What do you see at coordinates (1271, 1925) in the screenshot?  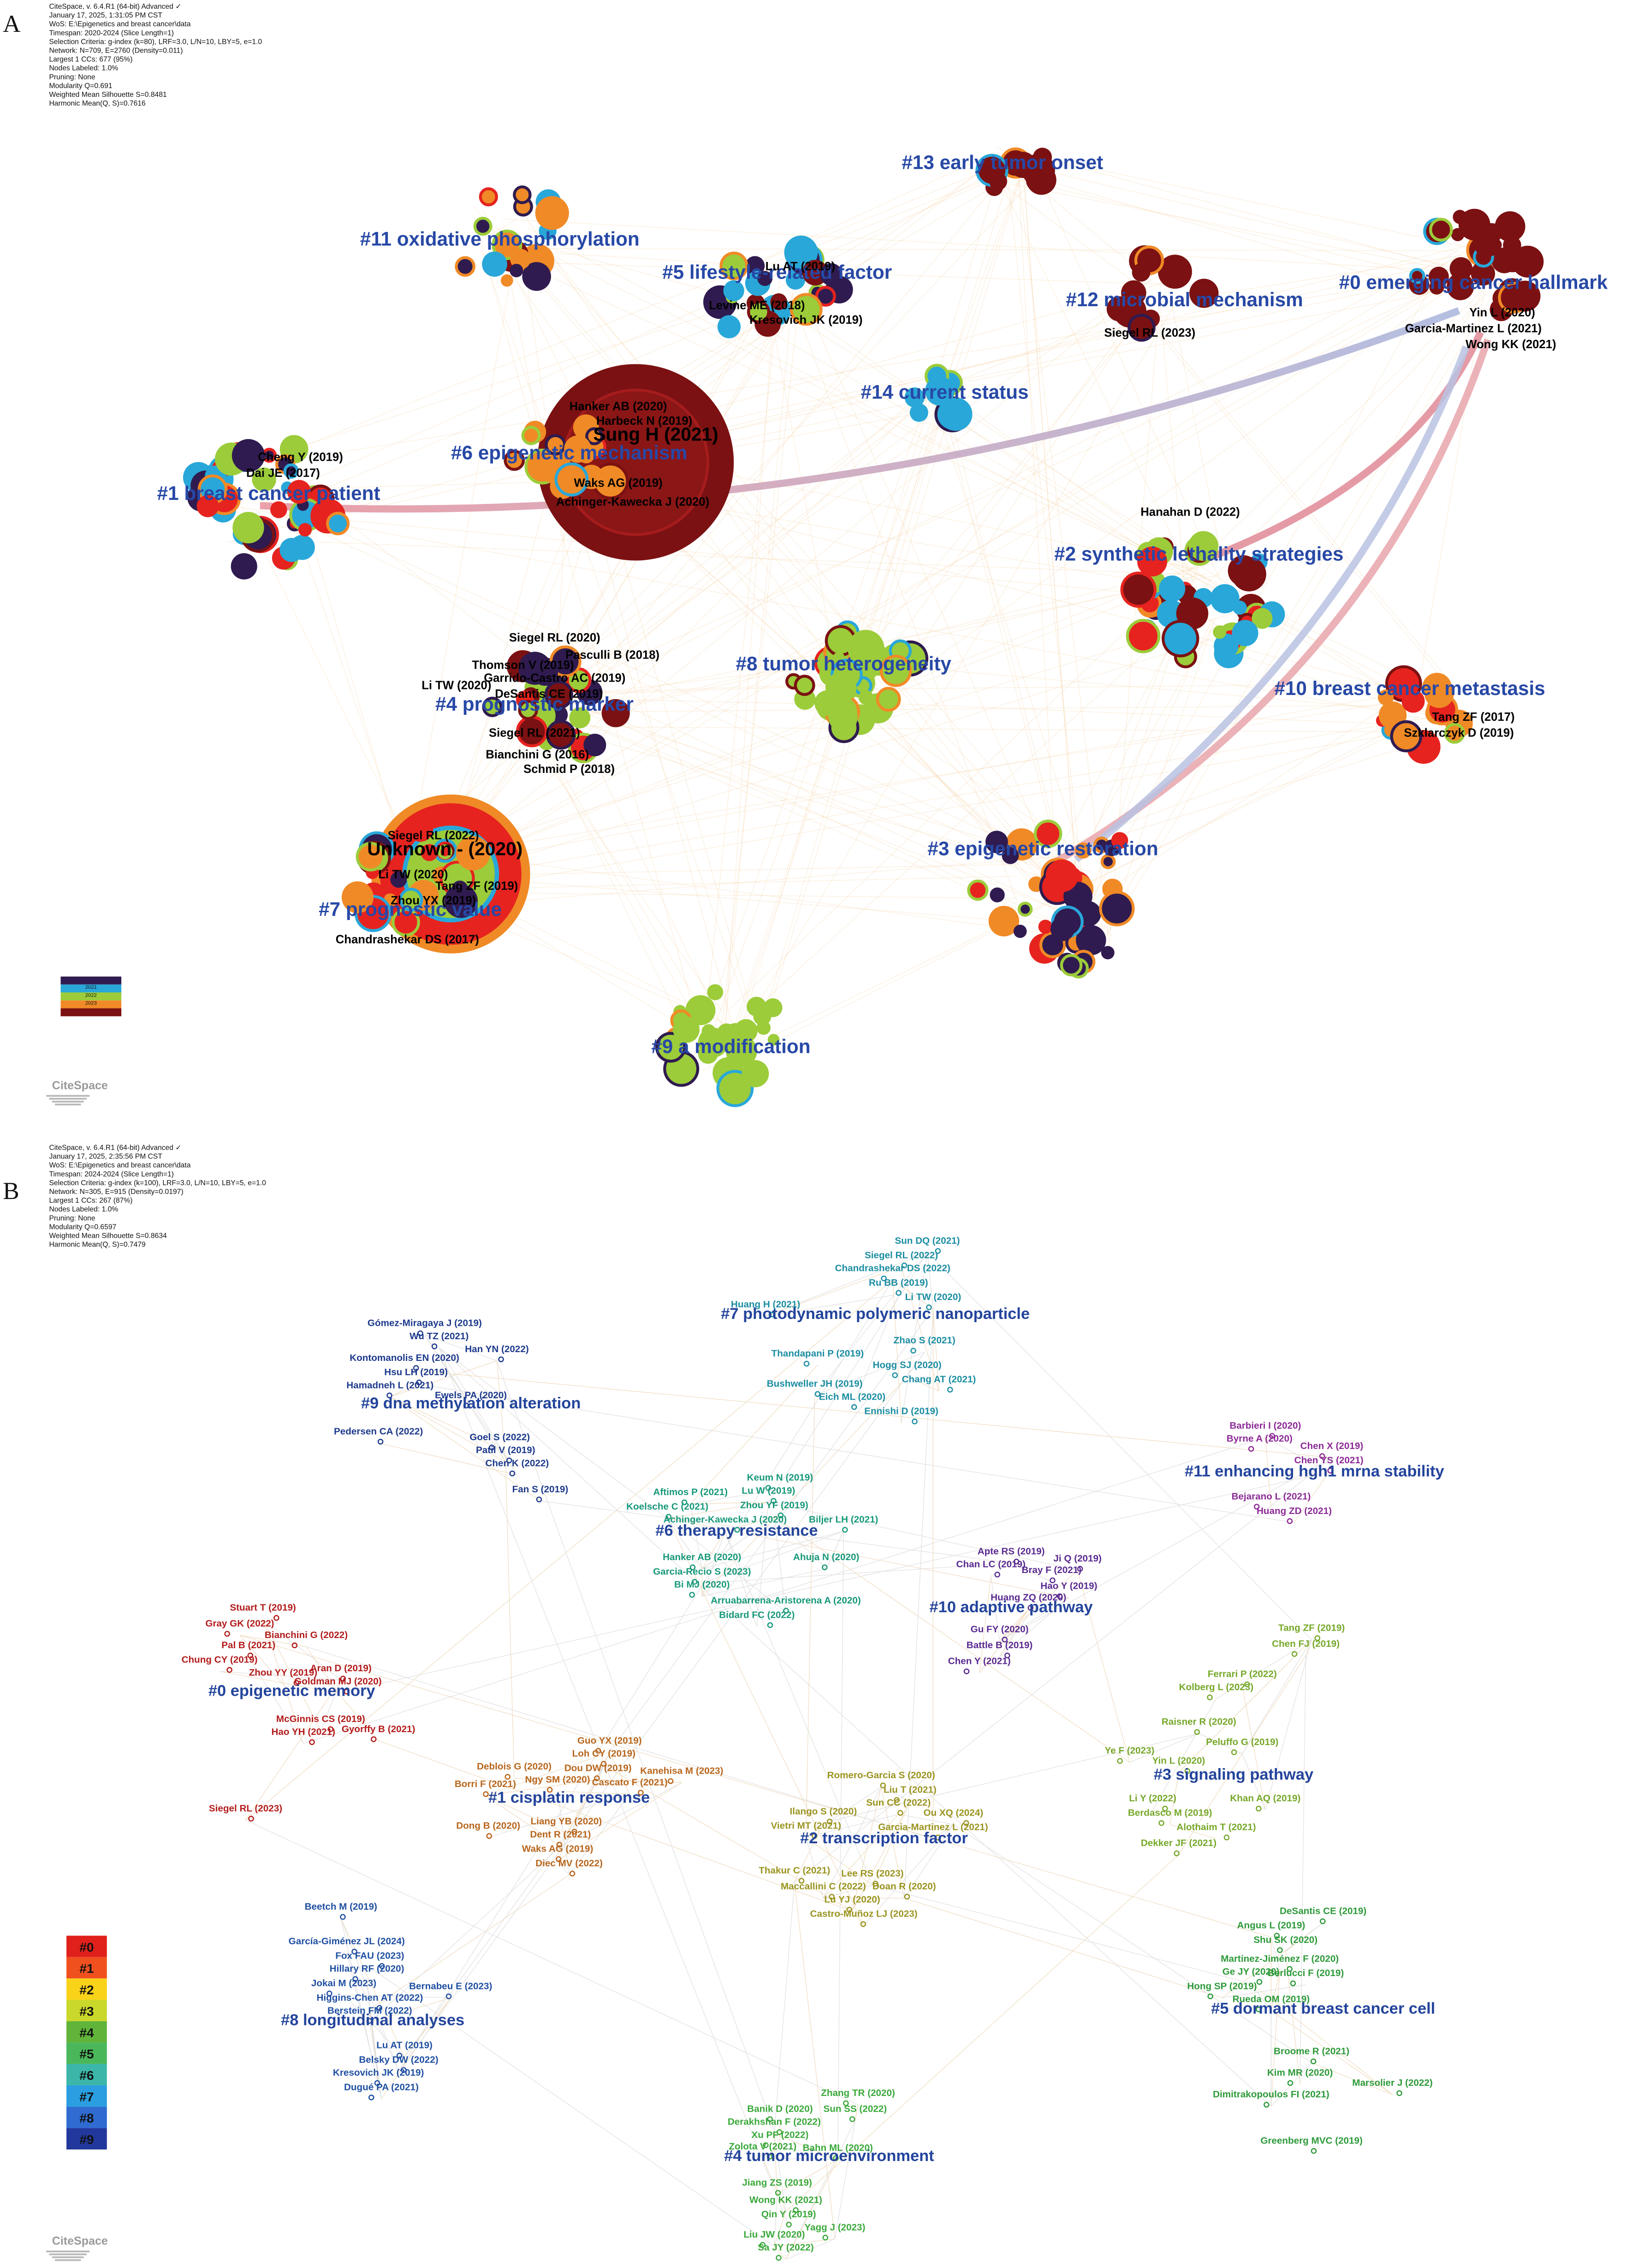 I see `node-label: Angus L (2019)` at bounding box center [1271, 1925].